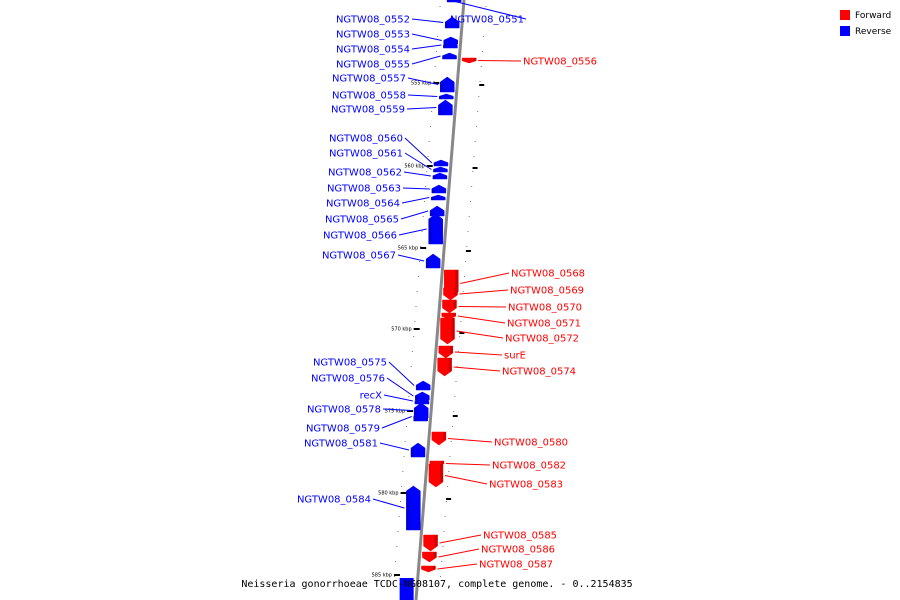 The width and height of the screenshot is (900, 600). Describe the element at coordinates (362, 220) in the screenshot. I see `gene-label: NGTW08_0565` at that location.